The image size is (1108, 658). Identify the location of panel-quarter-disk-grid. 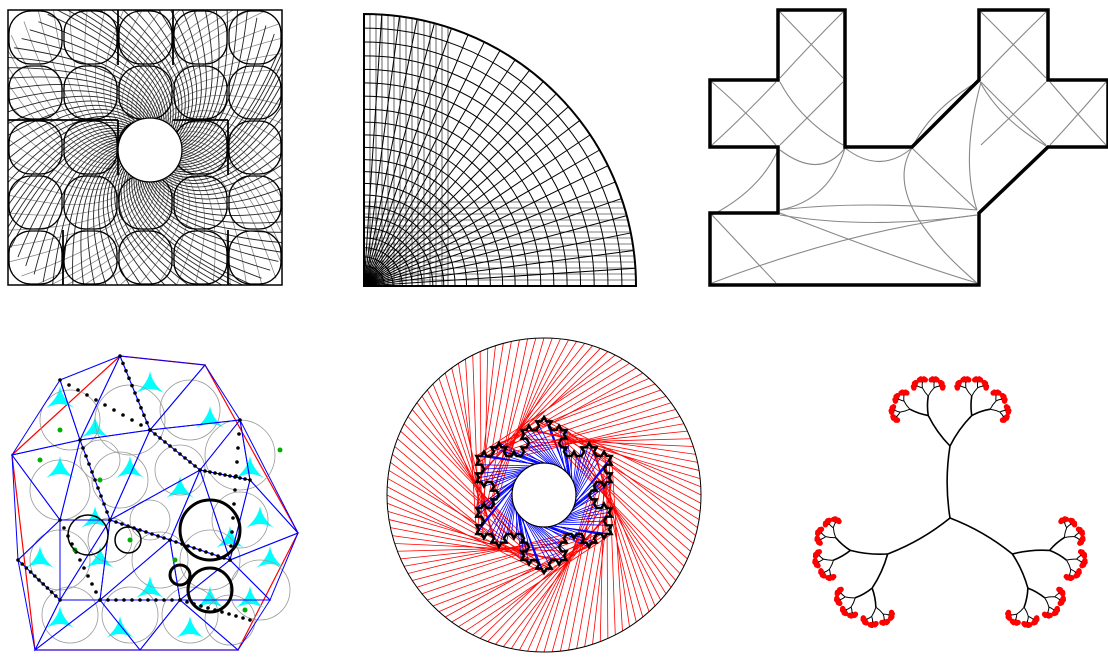
(500, 149).